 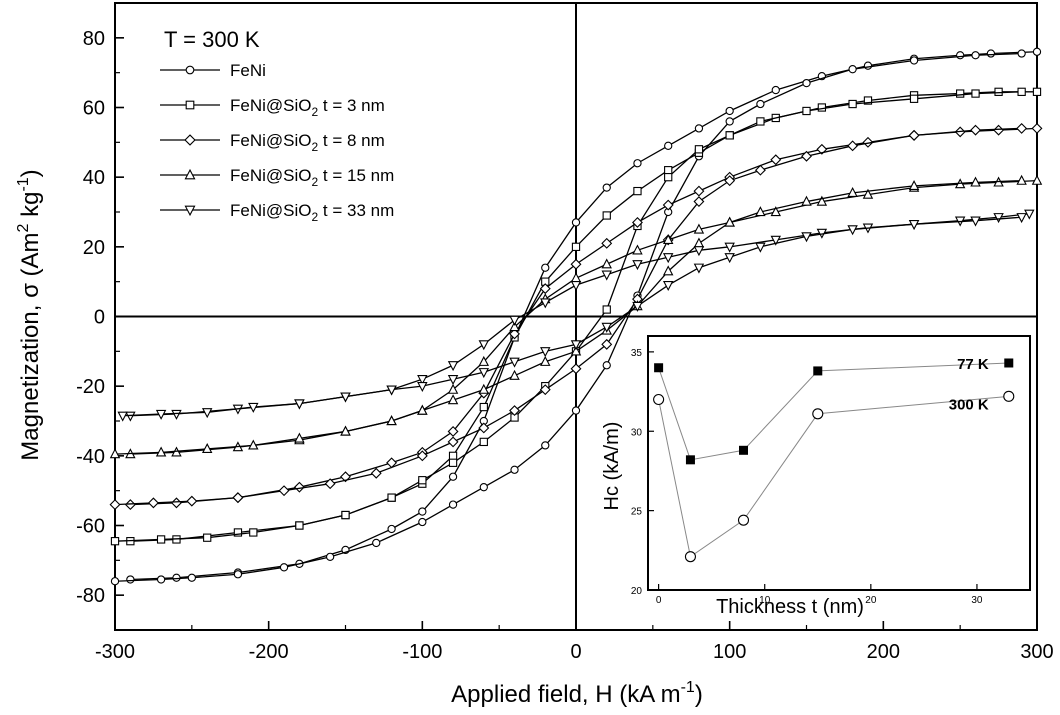 What do you see at coordinates (575, 652) in the screenshot?
I see `x-tick-label: 0` at bounding box center [575, 652].